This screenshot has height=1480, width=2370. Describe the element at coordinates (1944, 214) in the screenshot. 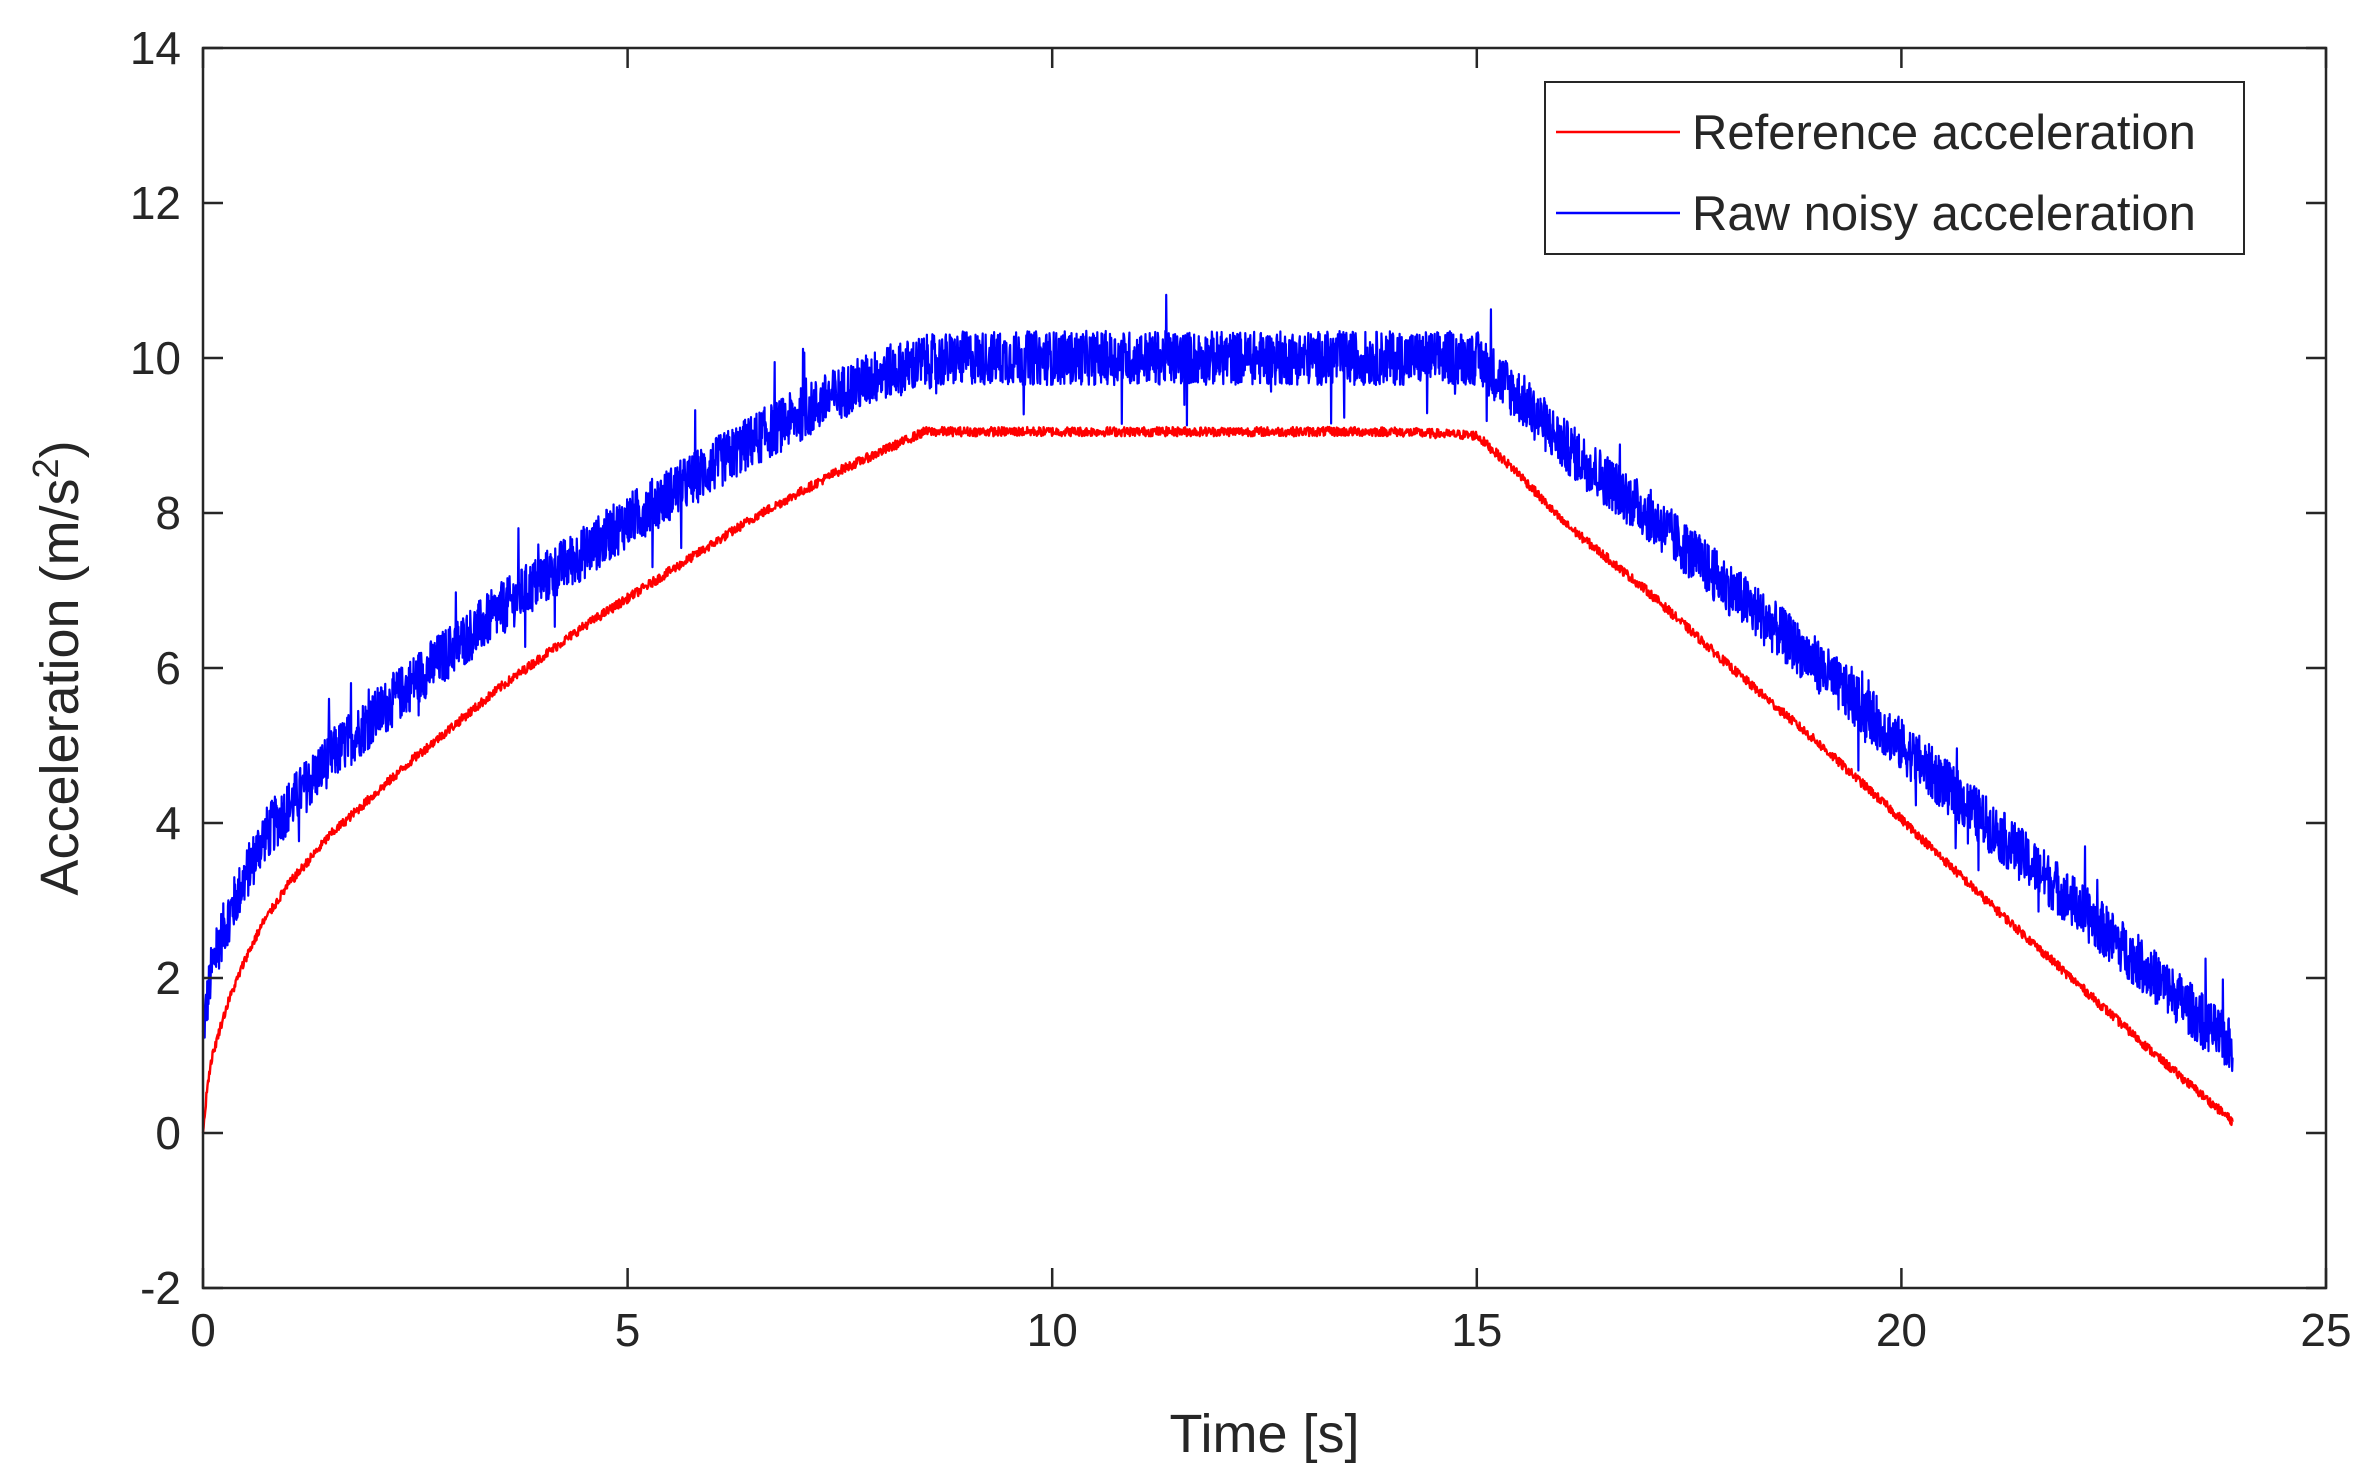

I see `legend-label-raw-noisy: Raw noisy acceleration` at that location.